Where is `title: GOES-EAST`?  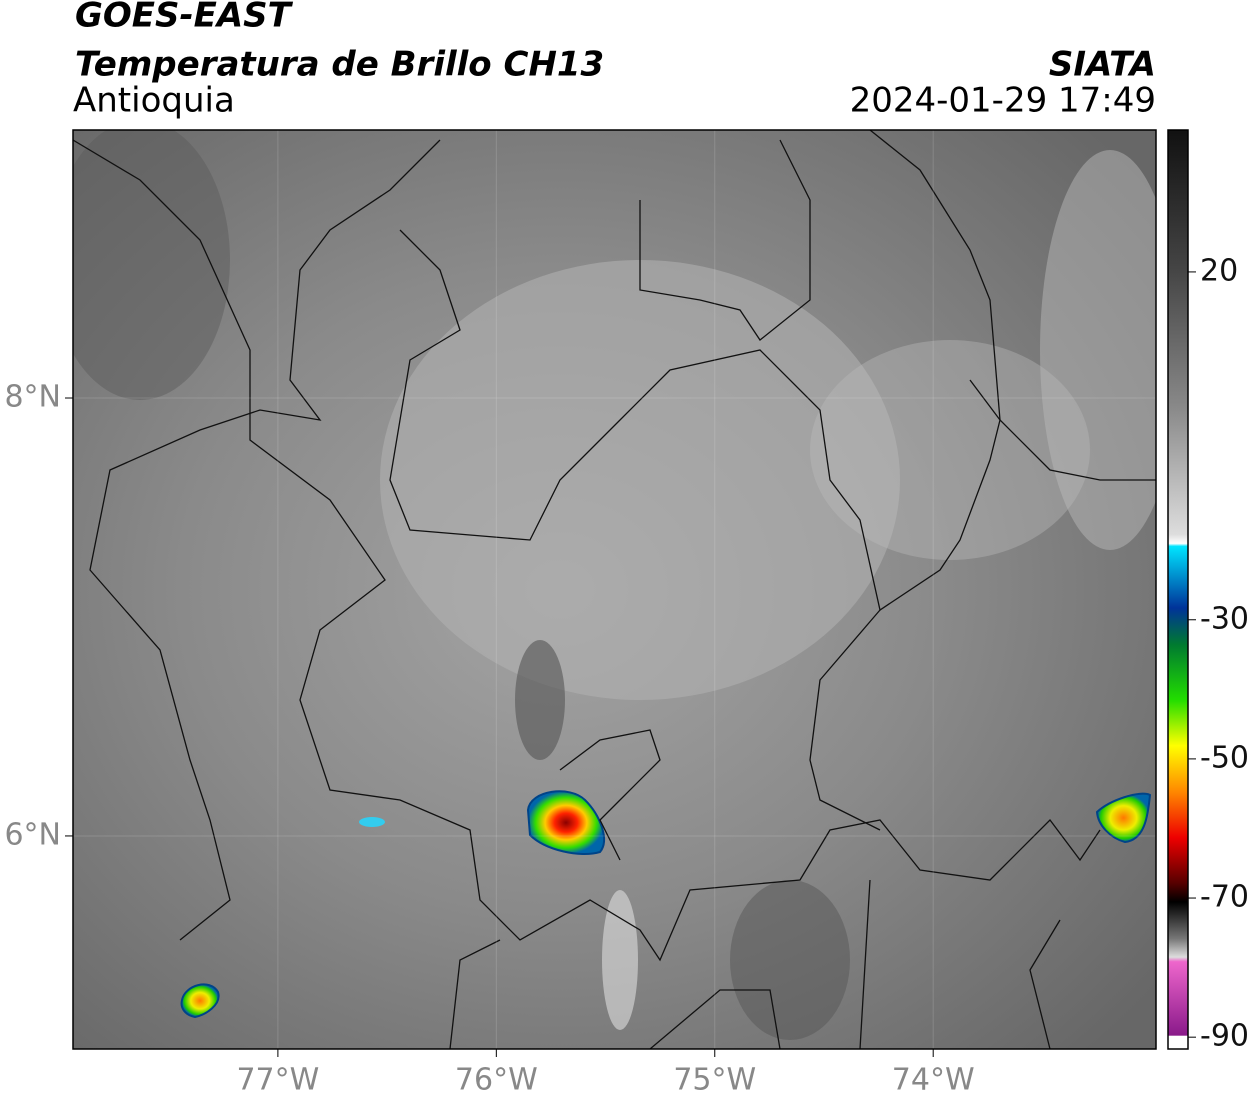
title: GOES-EAST is located at coordinates (184, 18).